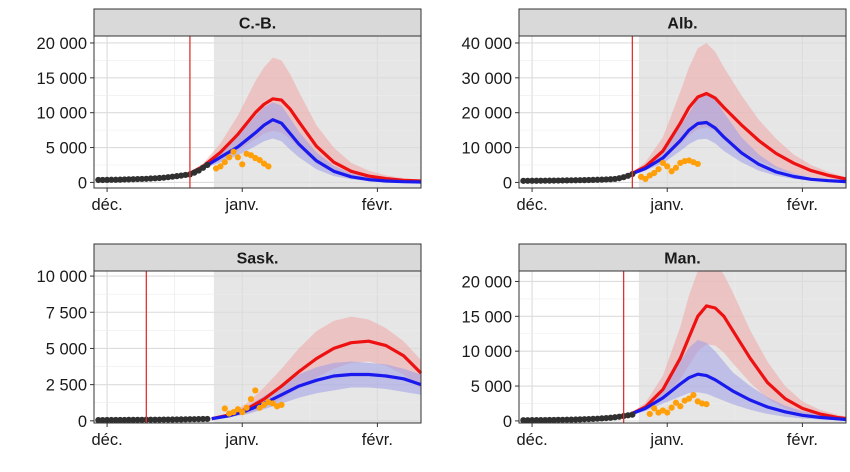 The width and height of the screenshot is (850, 472). What do you see at coordinates (737, 112) in the screenshot?
I see `red-uncertainty-band` at bounding box center [737, 112].